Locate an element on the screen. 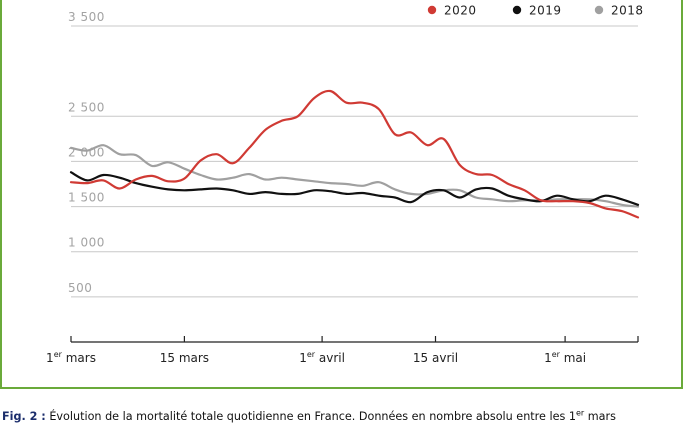 This screenshot has width=686, height=430. caption-label: Fig. 2 : is located at coordinates (24, 416).